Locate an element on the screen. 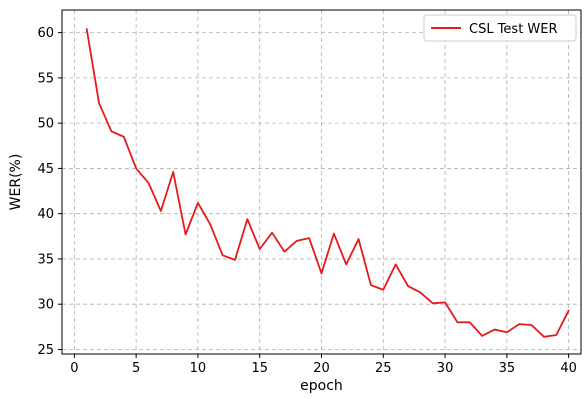 This screenshot has height=399, width=586. y-axis-label: WER(%) is located at coordinates (16, 182).